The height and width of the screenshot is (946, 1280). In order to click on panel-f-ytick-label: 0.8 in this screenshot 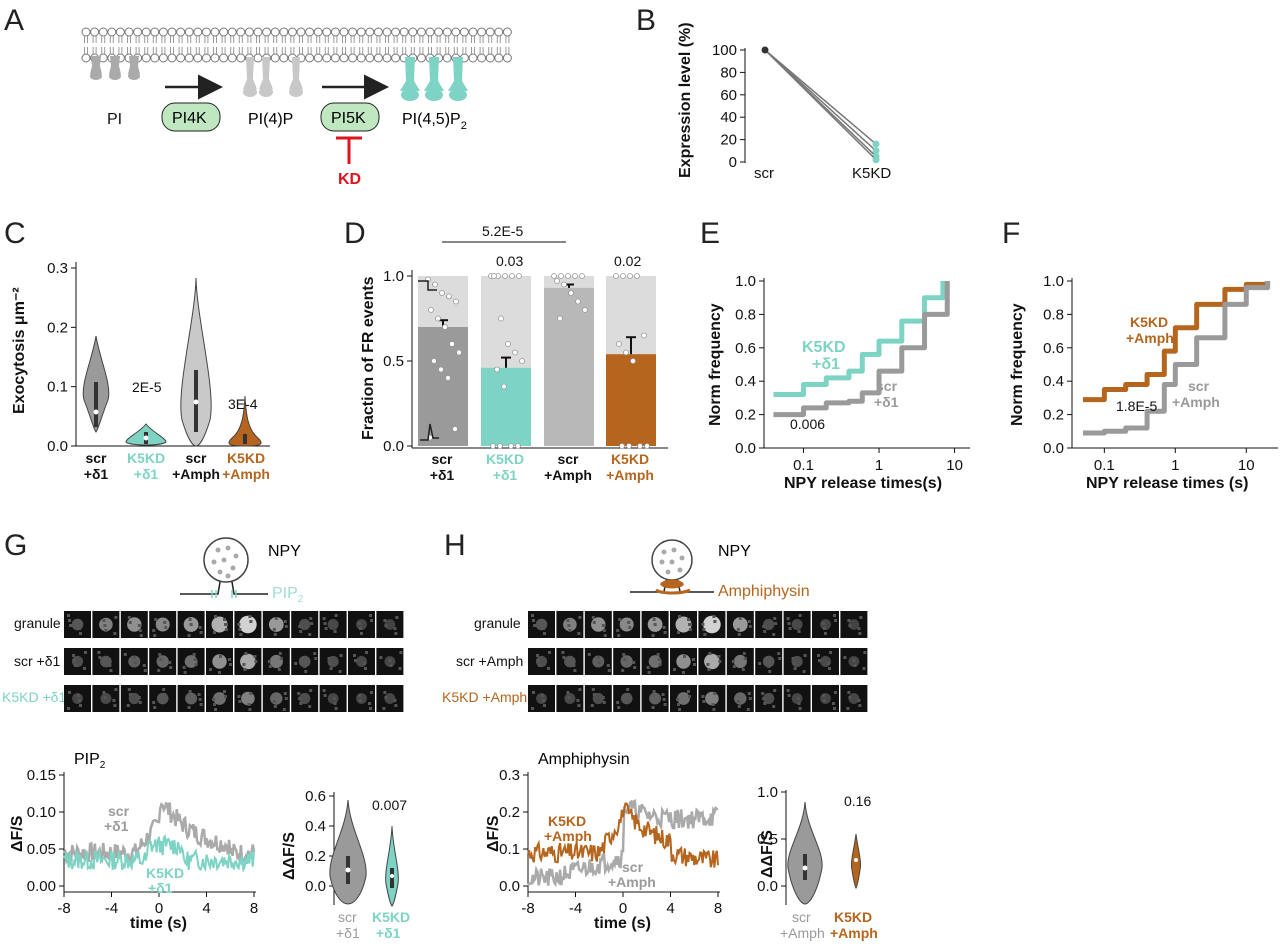, I will do `click(1053, 314)`.